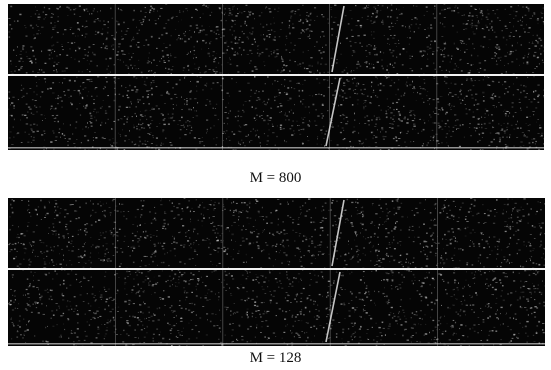 The image size is (551, 370). I want to click on caption-m128: M = 128, so click(275, 358).